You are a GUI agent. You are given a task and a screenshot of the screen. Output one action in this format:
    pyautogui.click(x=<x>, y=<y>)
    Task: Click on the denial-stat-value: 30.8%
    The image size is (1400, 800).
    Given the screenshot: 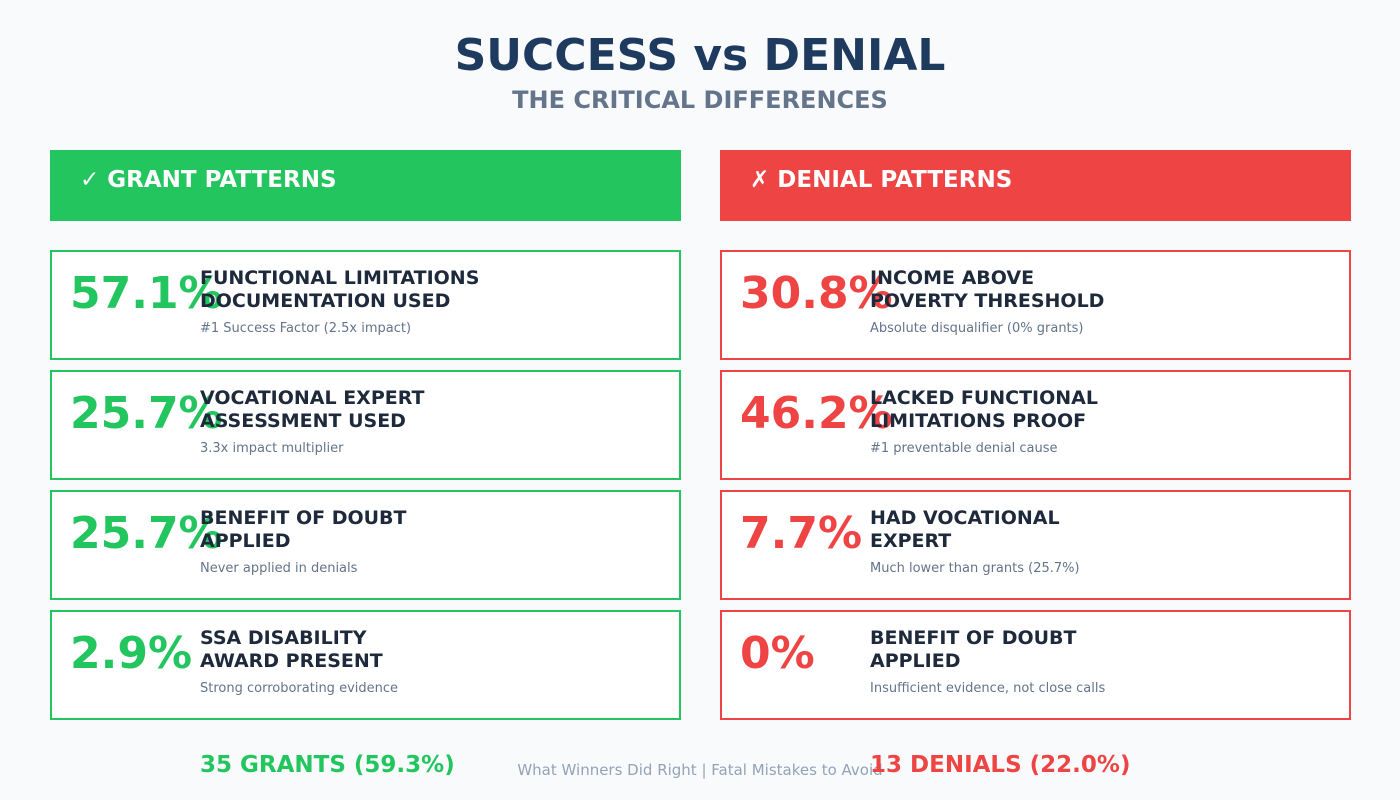 What is the action you would take?
    pyautogui.click(x=816, y=293)
    